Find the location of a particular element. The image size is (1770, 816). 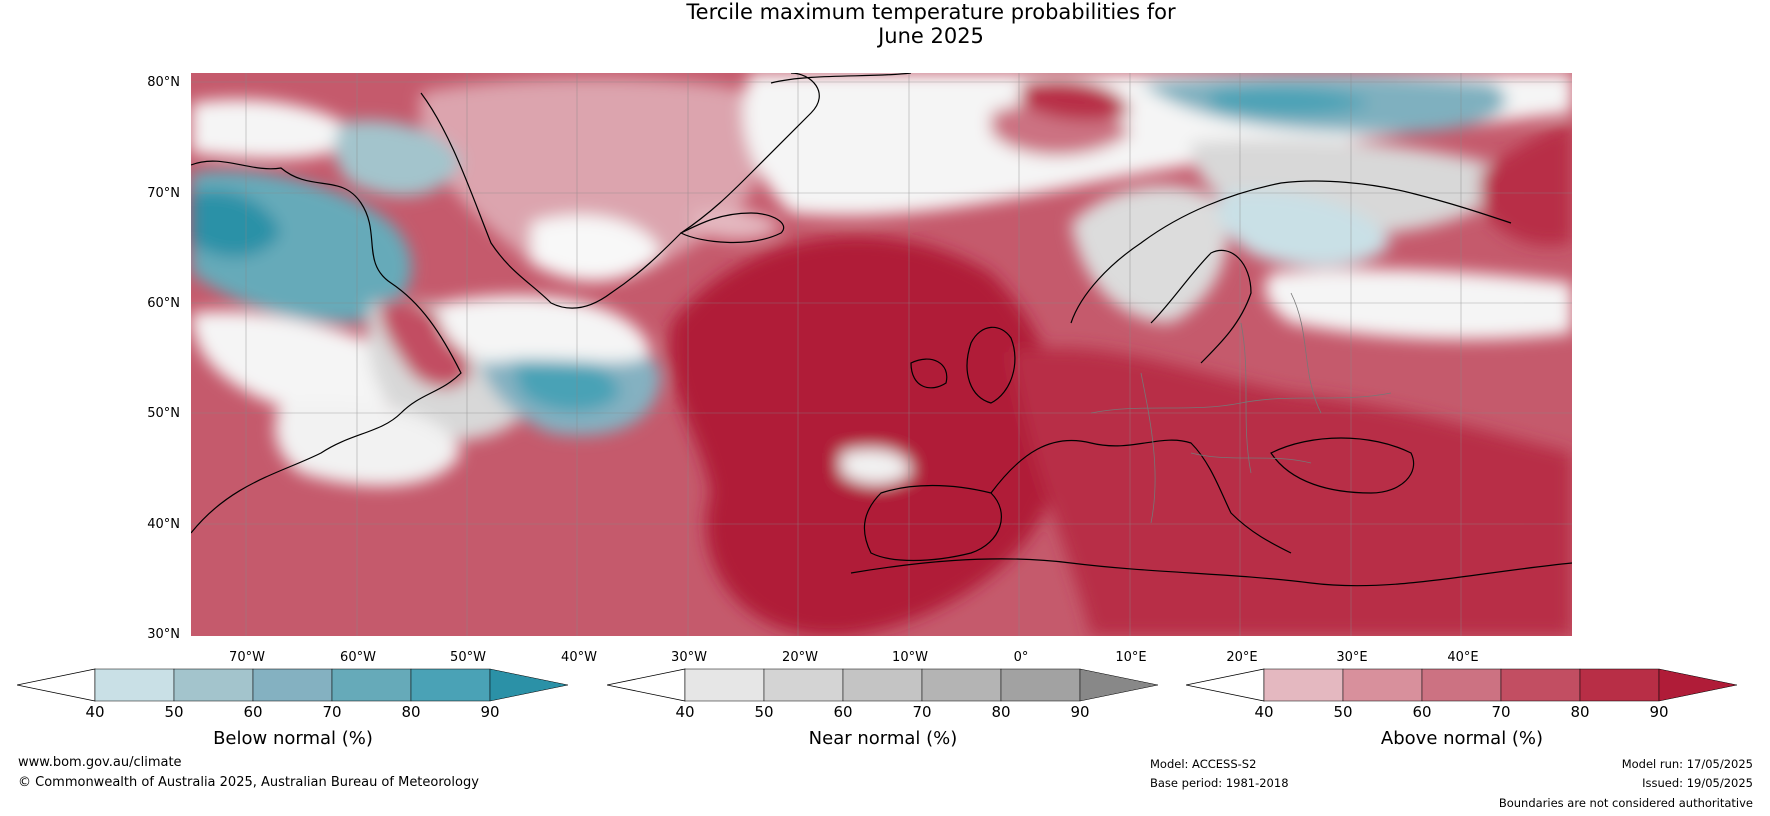

lon-label-30e: 30°E is located at coordinates (1352, 657).